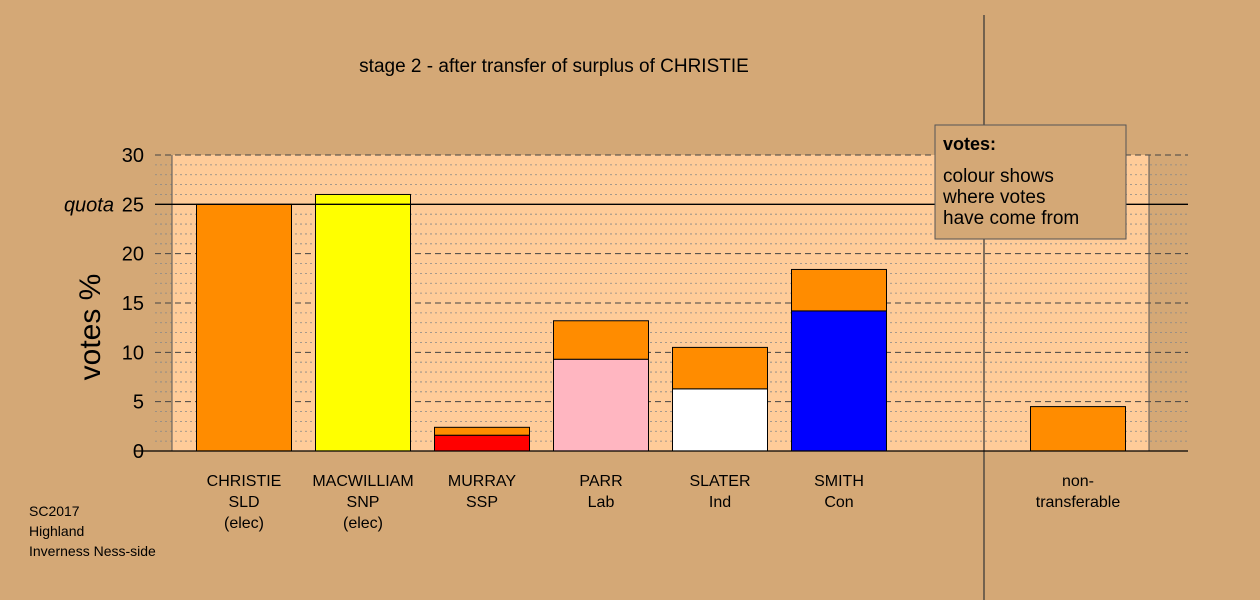 The image size is (1260, 600). Describe the element at coordinates (363, 502) in the screenshot. I see `category-label: SNP` at that location.